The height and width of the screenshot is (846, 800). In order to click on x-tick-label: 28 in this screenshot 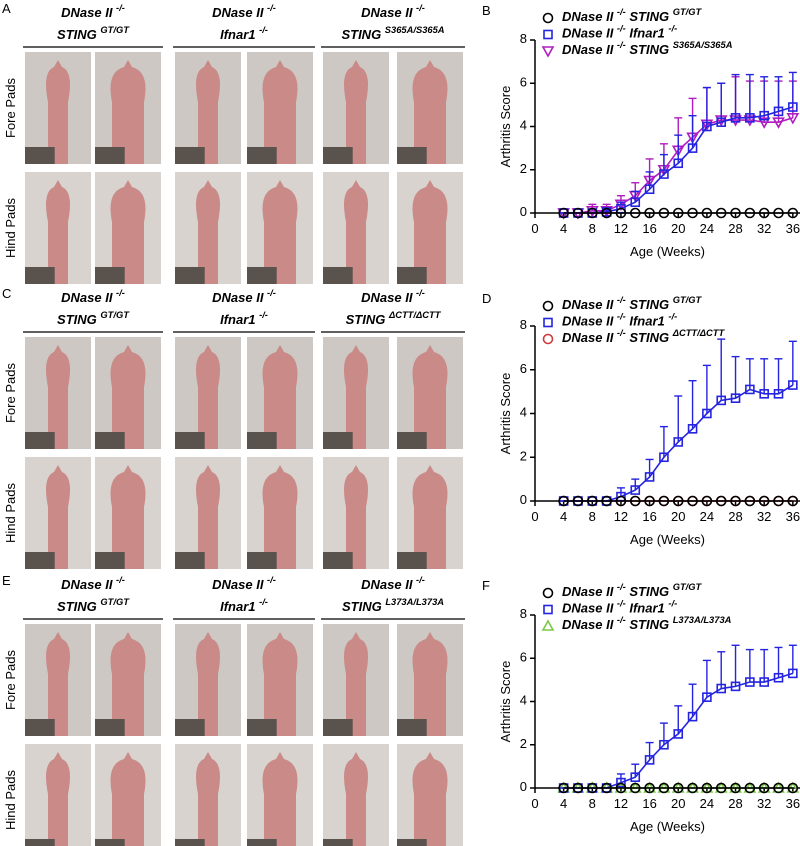, I will do `click(735, 228)`.